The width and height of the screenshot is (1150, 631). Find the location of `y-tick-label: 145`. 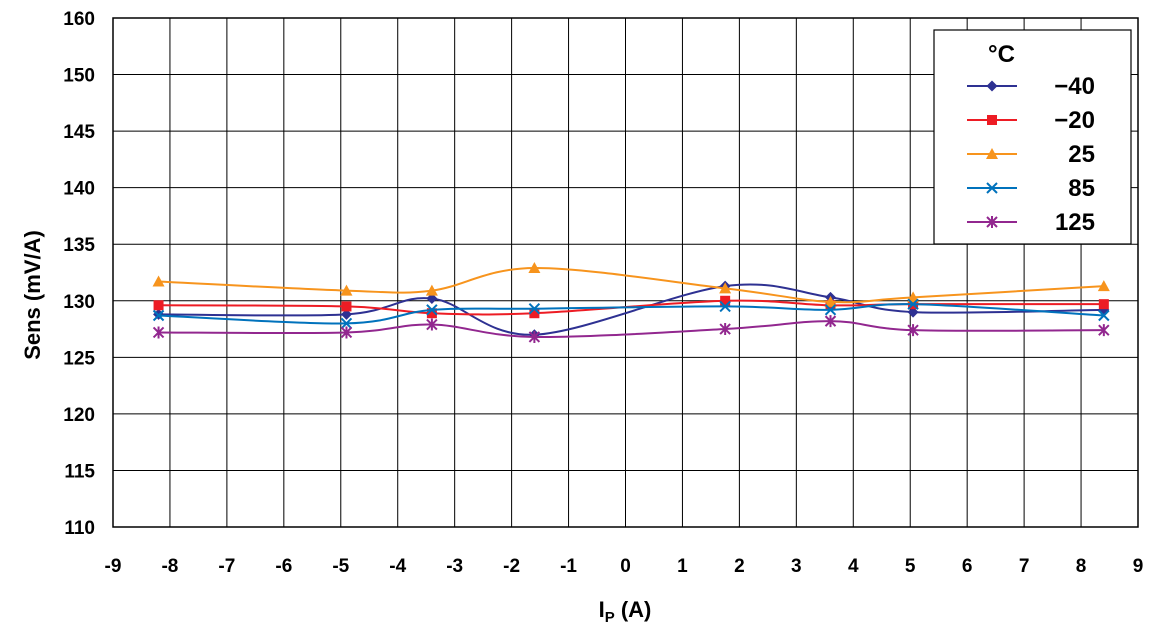

y-tick-label: 145 is located at coordinates (79, 132).